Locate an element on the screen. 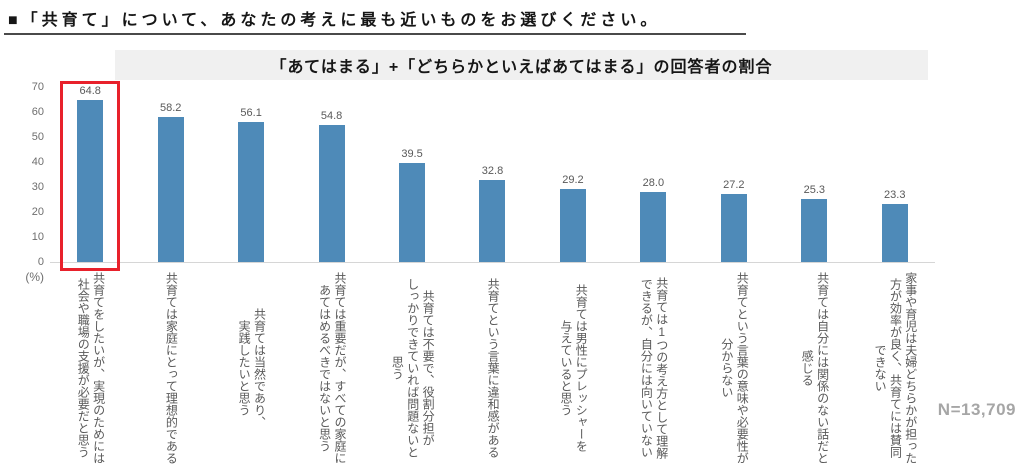  y-axis-tick: 30 is located at coordinates (37, 187).